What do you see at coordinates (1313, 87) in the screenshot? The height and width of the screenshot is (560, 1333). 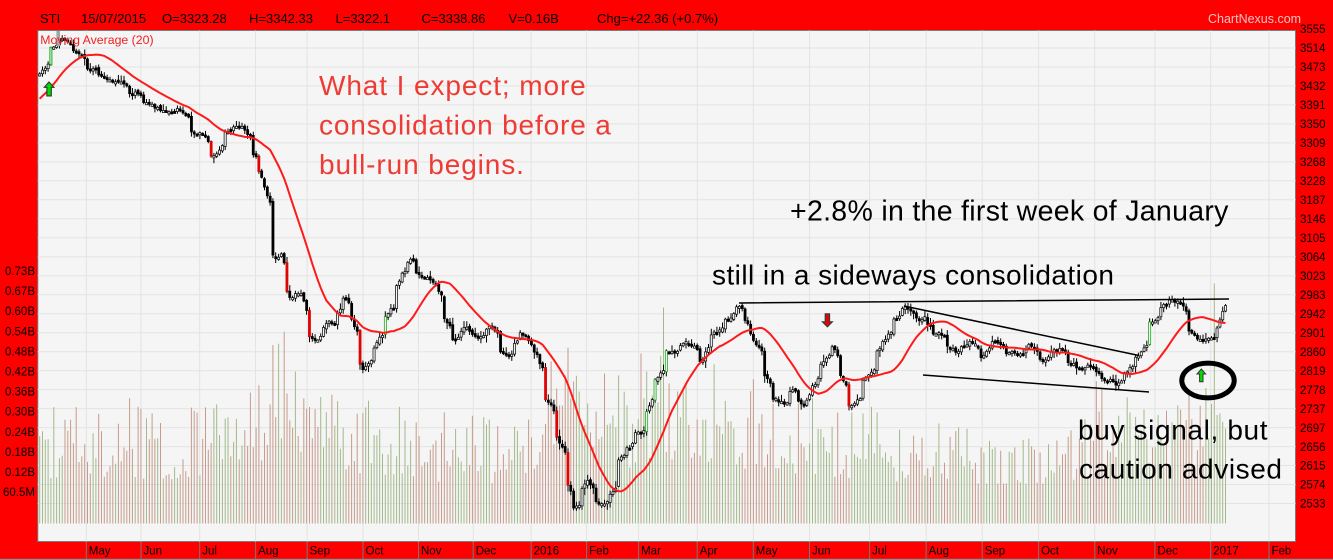 I see `svg-text: 3432` at bounding box center [1313, 87].